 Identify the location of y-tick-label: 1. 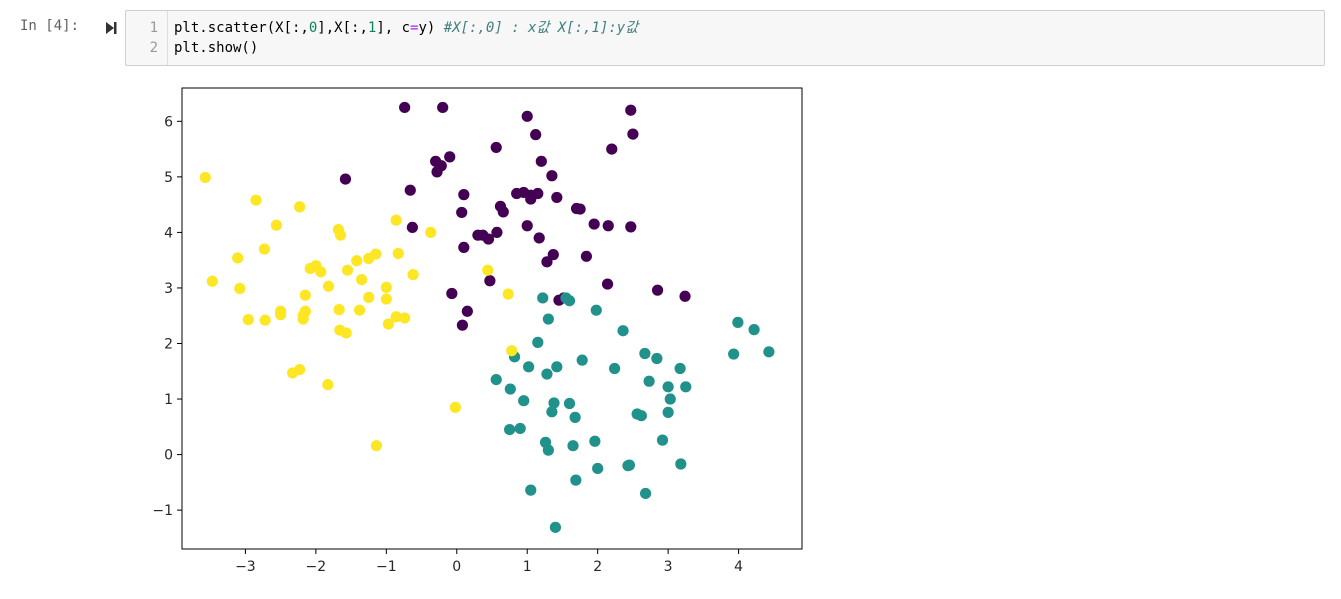
(168, 400).